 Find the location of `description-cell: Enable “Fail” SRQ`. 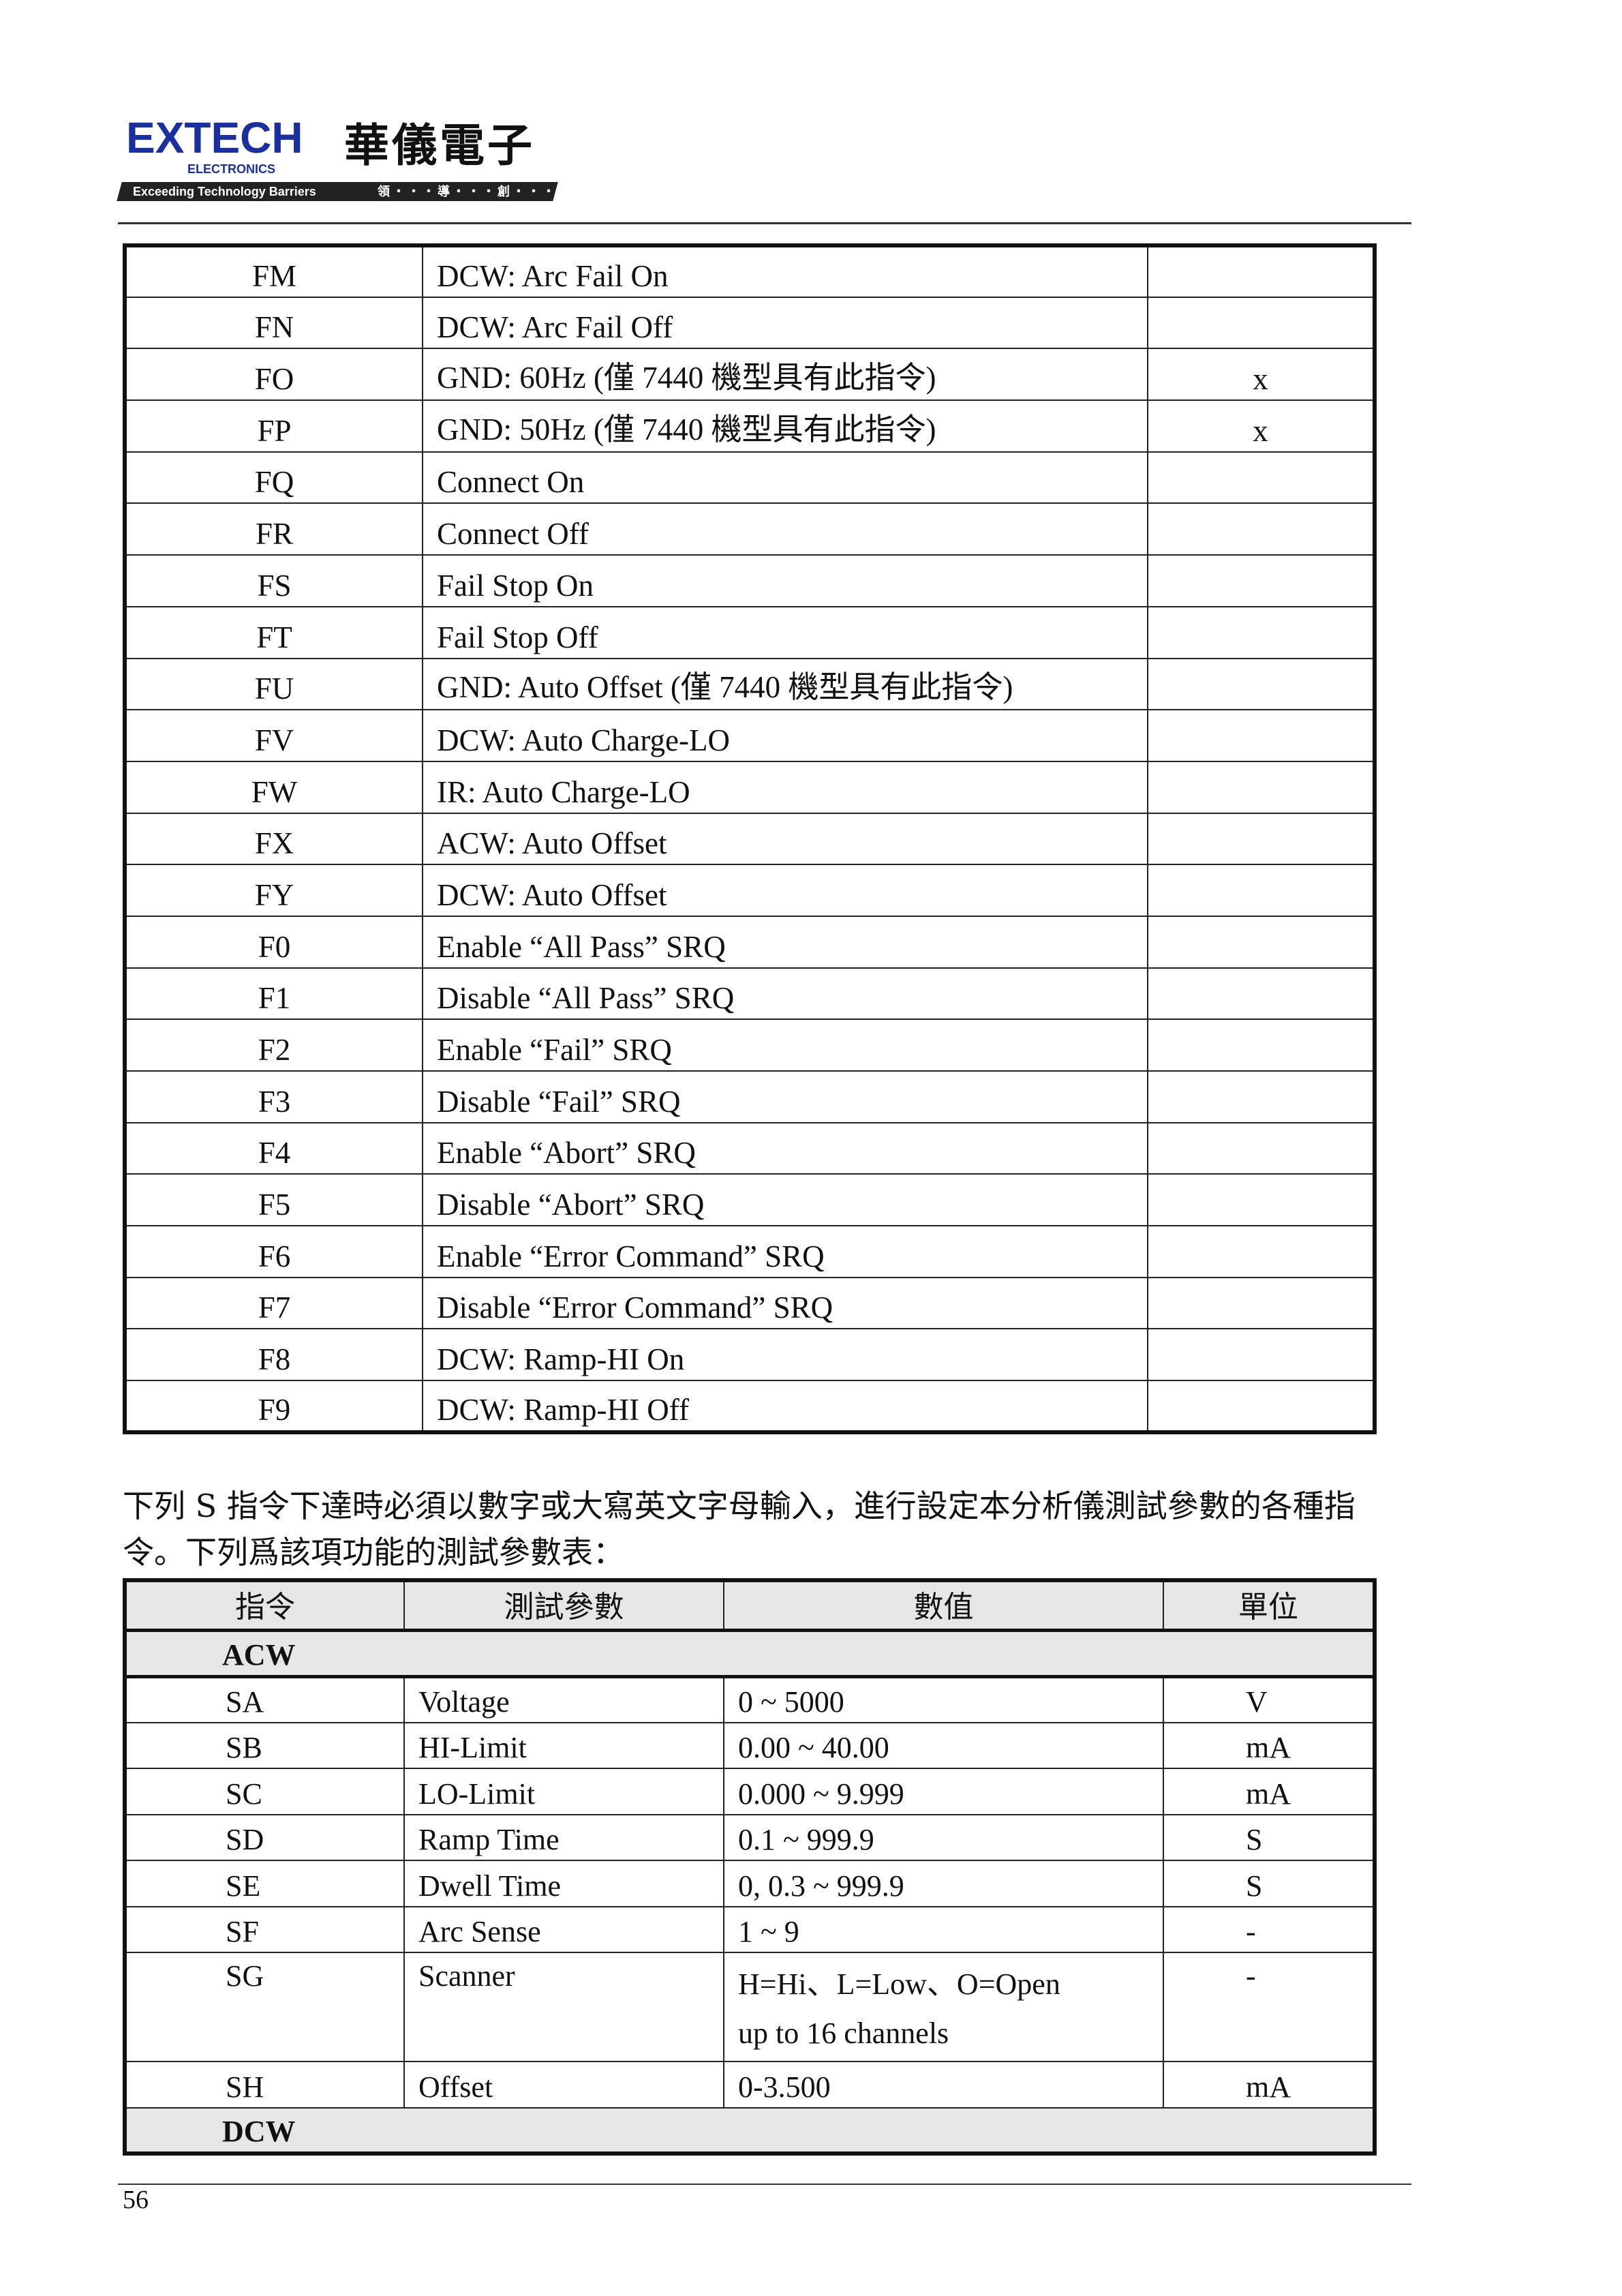

description-cell: Enable “Fail” SRQ is located at coordinates (785, 1045).